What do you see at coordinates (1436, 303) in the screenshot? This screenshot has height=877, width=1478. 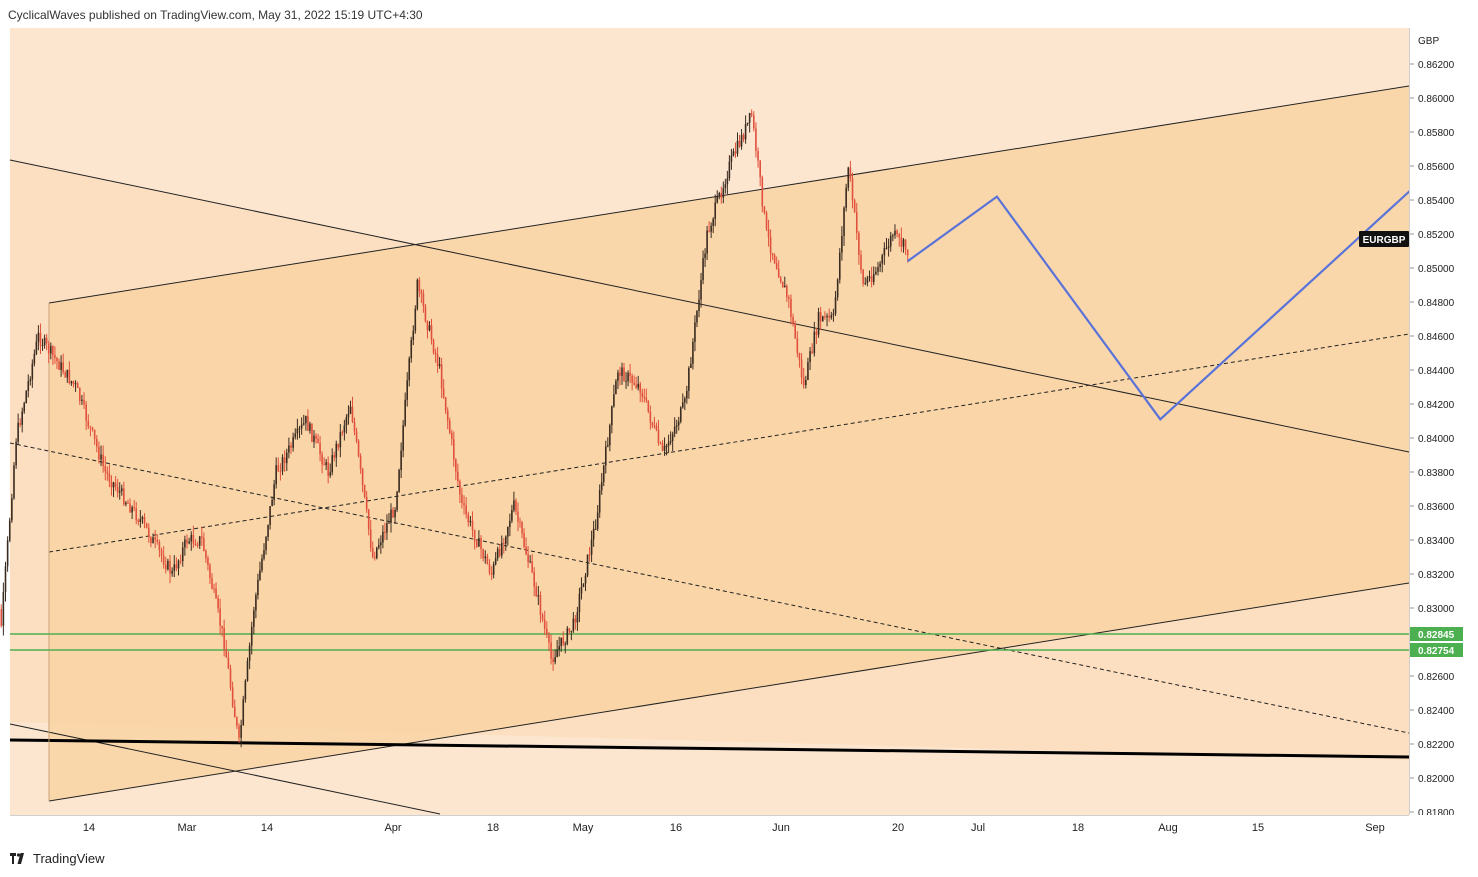 I see `price-tick-label: 0.84800` at bounding box center [1436, 303].